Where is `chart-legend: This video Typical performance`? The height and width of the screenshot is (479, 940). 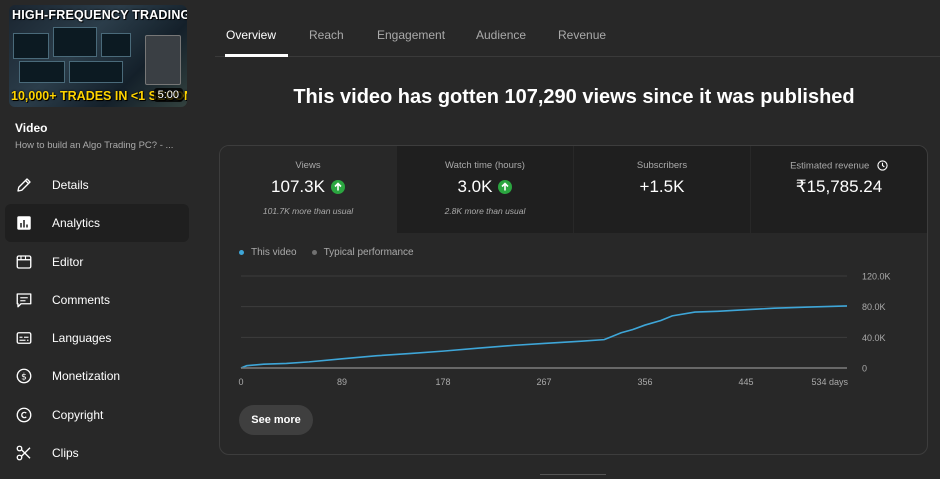
chart-legend: This video Typical performance is located at coordinates (326, 252).